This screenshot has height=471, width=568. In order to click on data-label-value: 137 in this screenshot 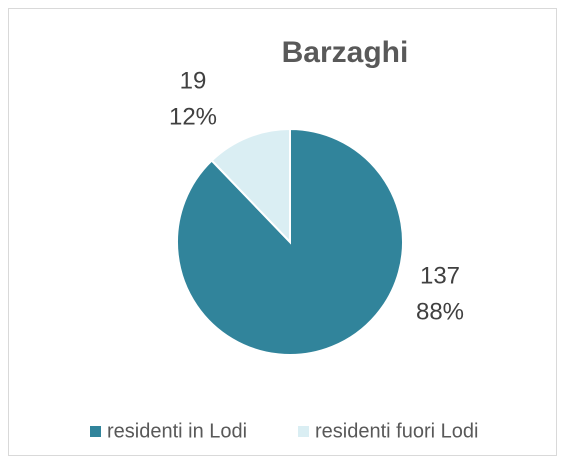, I will do `click(440, 275)`.